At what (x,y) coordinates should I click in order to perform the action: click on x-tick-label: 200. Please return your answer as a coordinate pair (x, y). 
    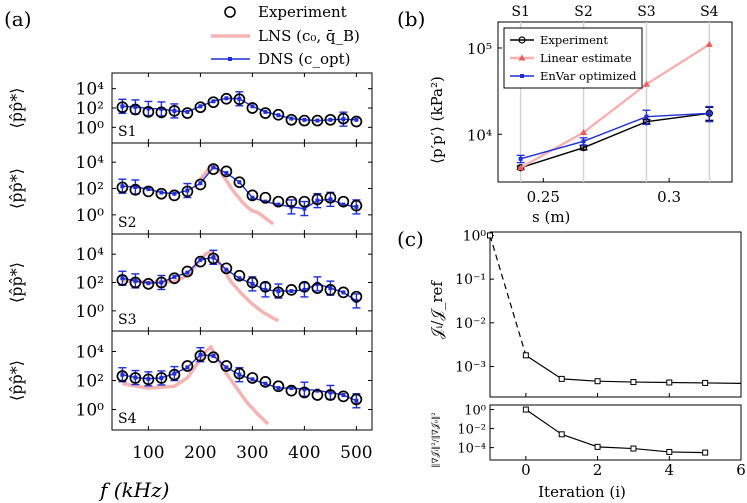
    Looking at the image, I should click on (200, 453).